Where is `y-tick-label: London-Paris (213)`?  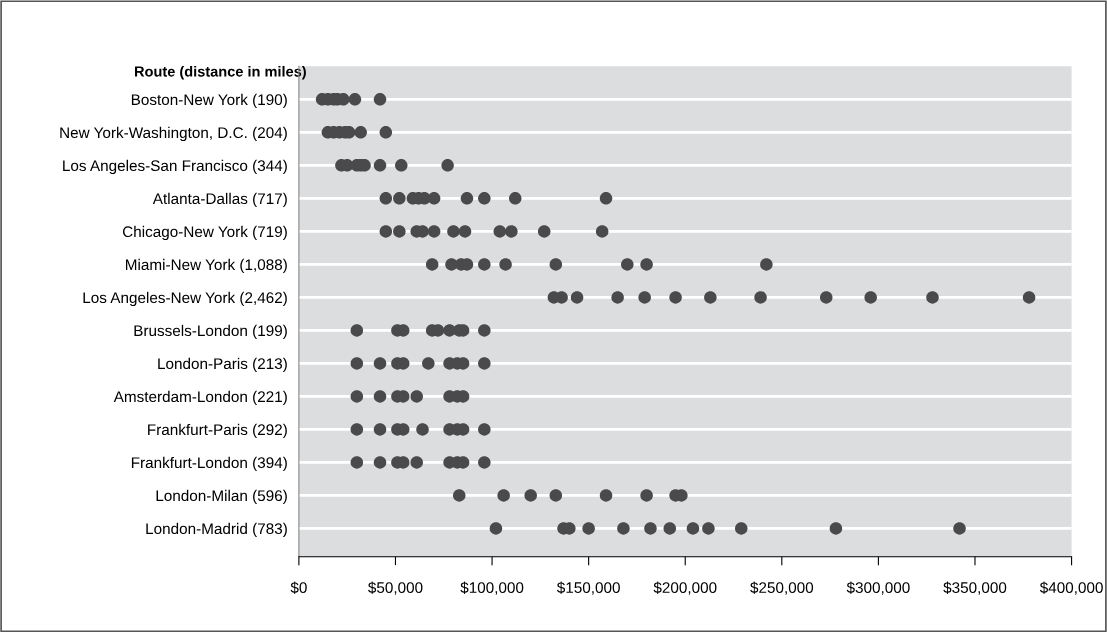
y-tick-label: London-Paris (213) is located at coordinates (222, 365).